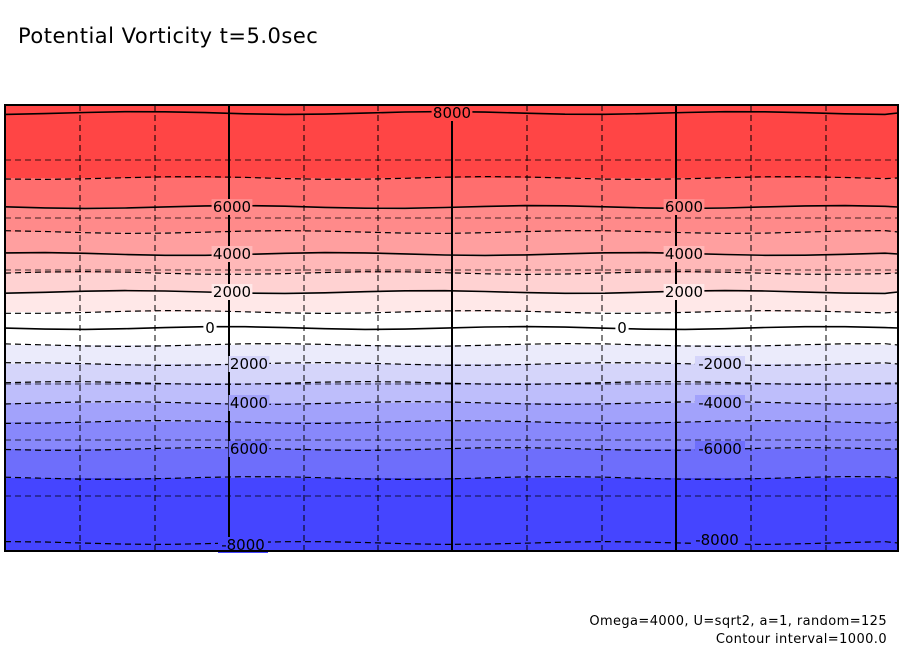 Image resolution: width=904 pixels, height=654 pixels. What do you see at coordinates (451, 403) in the screenshot?
I see `contour-line--4000` at bounding box center [451, 403].